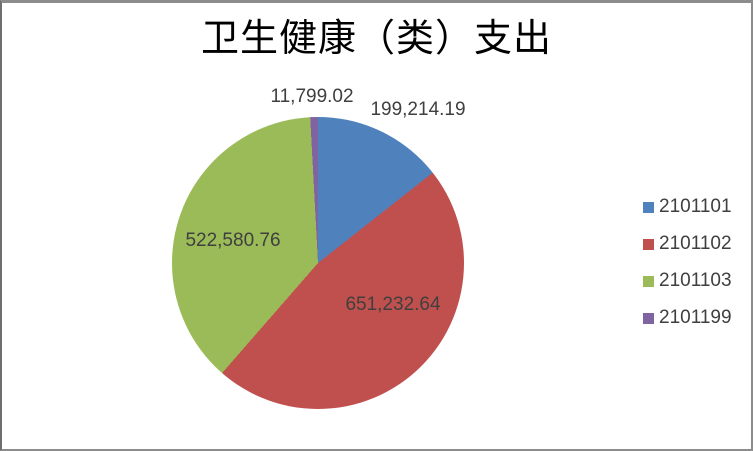 Image resolution: width=753 pixels, height=451 pixels. What do you see at coordinates (312, 96) in the screenshot?
I see `data-label-2101199: 11,799.02` at bounding box center [312, 96].